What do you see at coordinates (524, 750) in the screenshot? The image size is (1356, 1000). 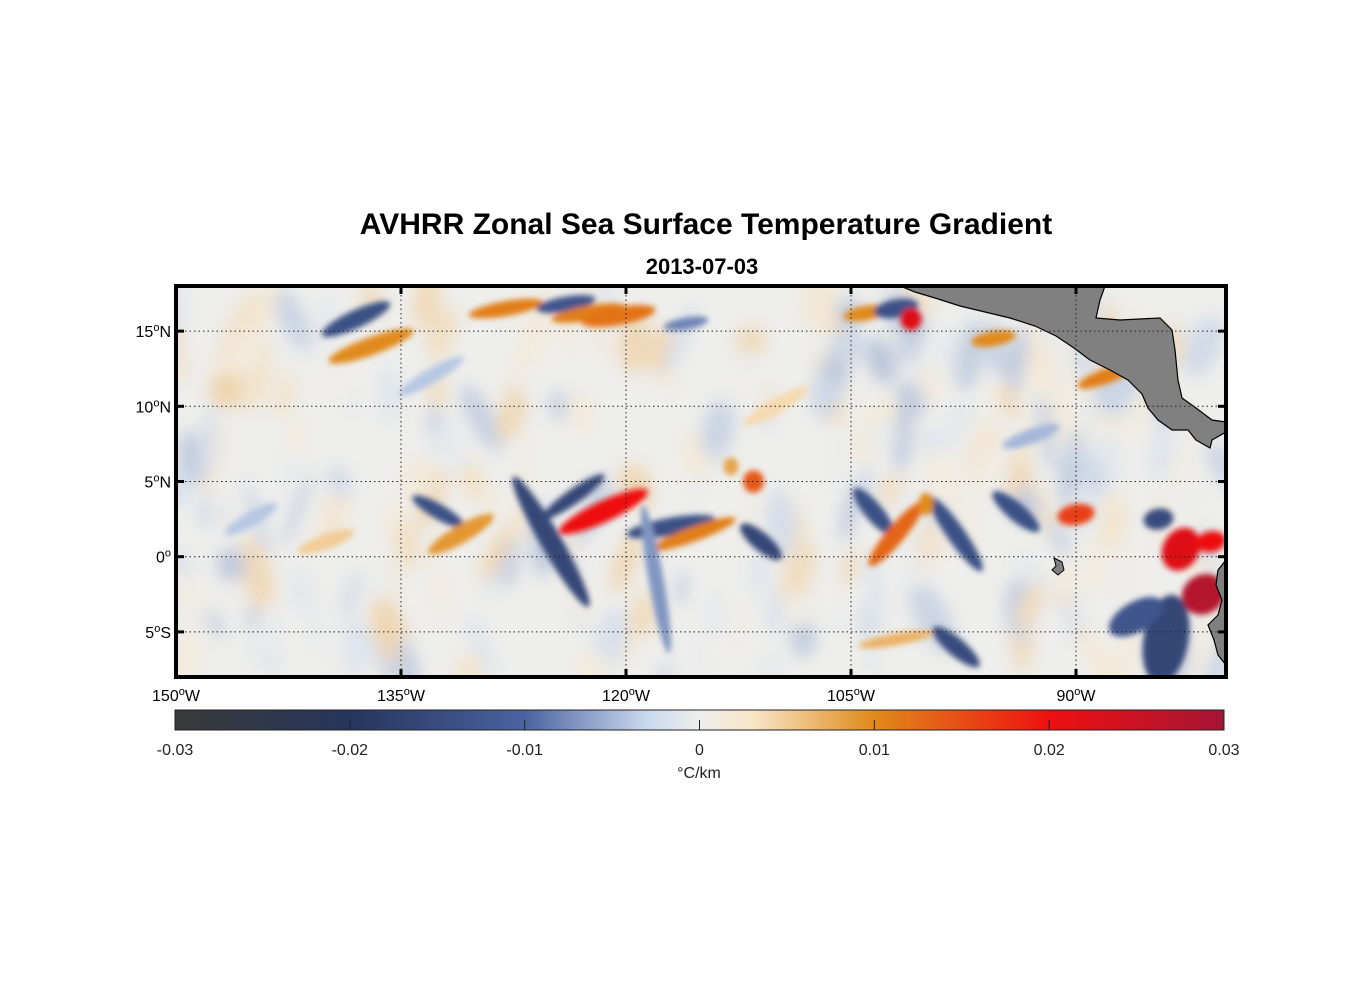 I see `colorbar-tick-label: -0.01` at bounding box center [524, 750].